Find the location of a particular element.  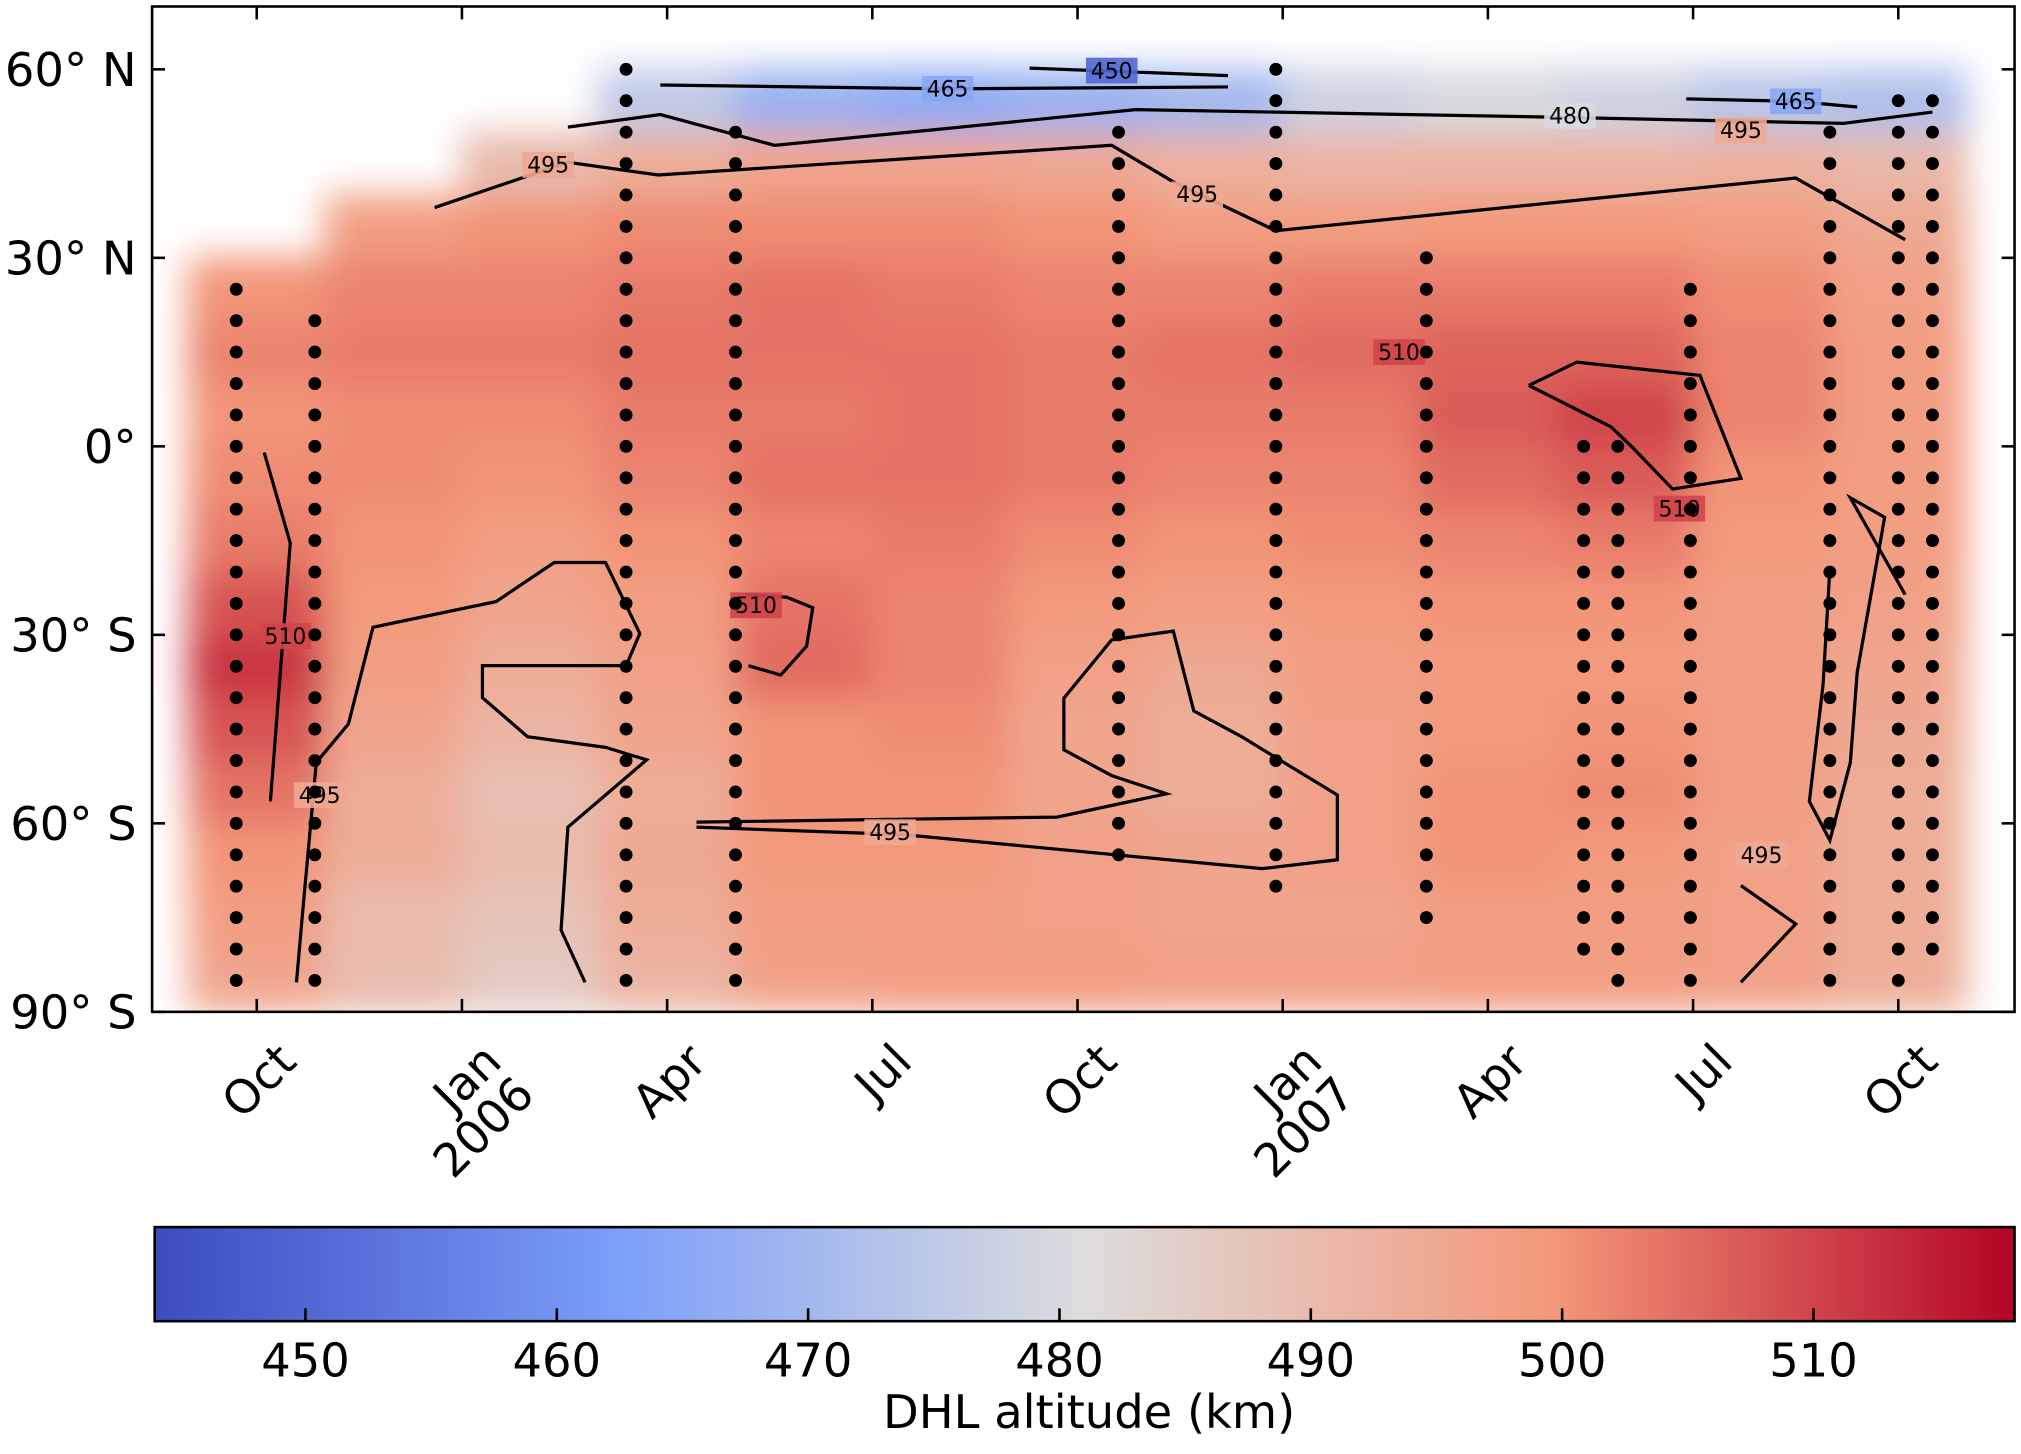

colorbar-label: DHL altitude (km) is located at coordinates (1089, 1412).